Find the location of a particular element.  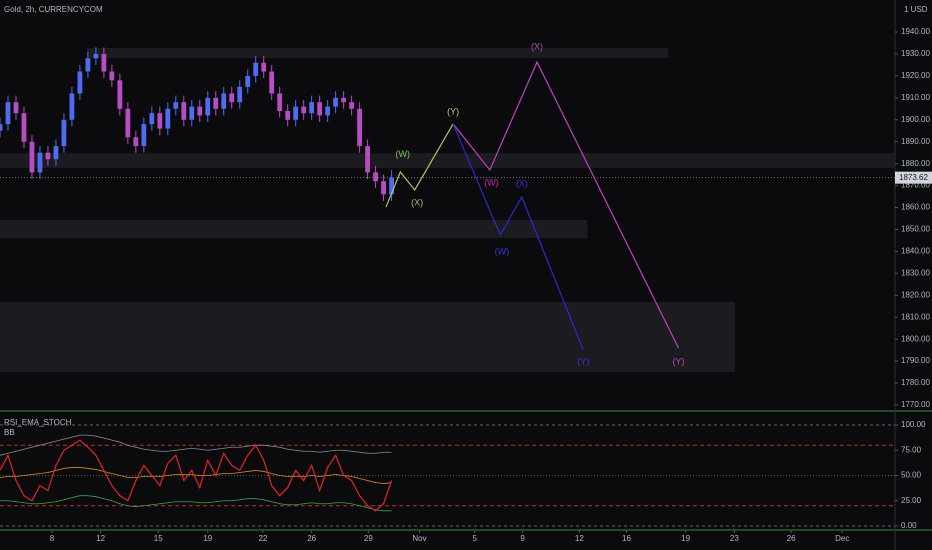

rsi-tick-label: 0.00 is located at coordinates (909, 525).